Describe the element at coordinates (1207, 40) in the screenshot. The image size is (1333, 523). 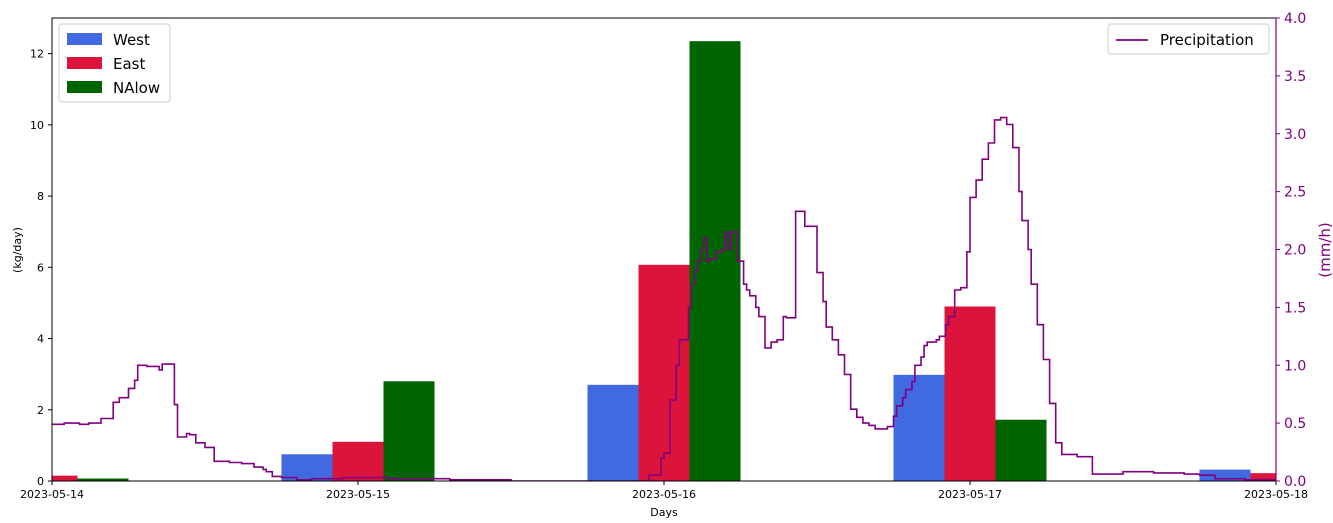
I see `legend-precipitation-label: Precipitation` at that location.